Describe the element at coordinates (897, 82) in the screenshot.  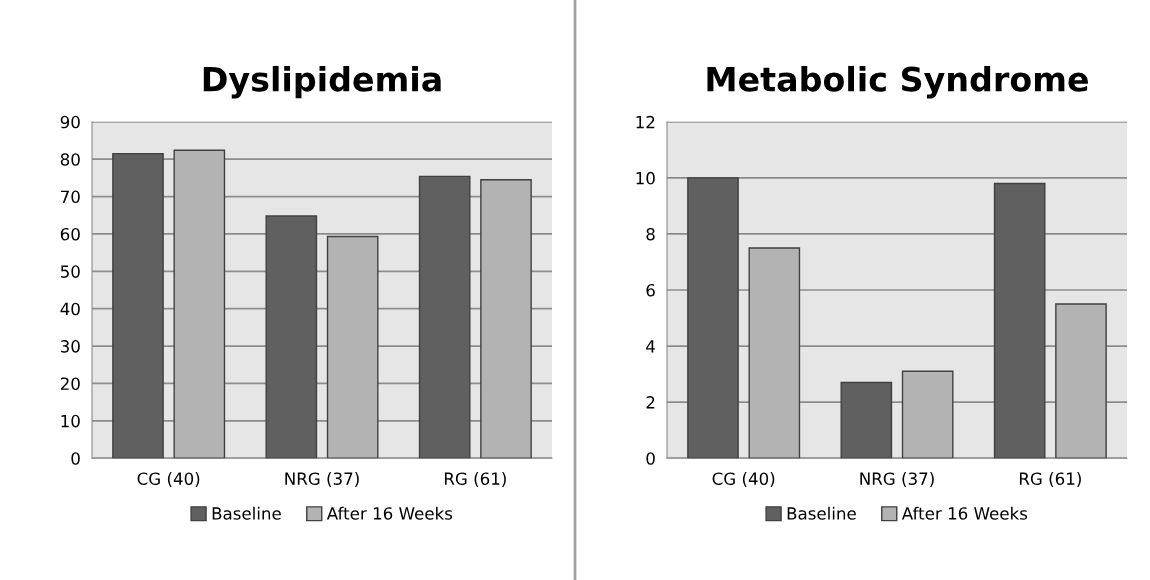
I see `chart-title: Metabolic Syndrome` at that location.